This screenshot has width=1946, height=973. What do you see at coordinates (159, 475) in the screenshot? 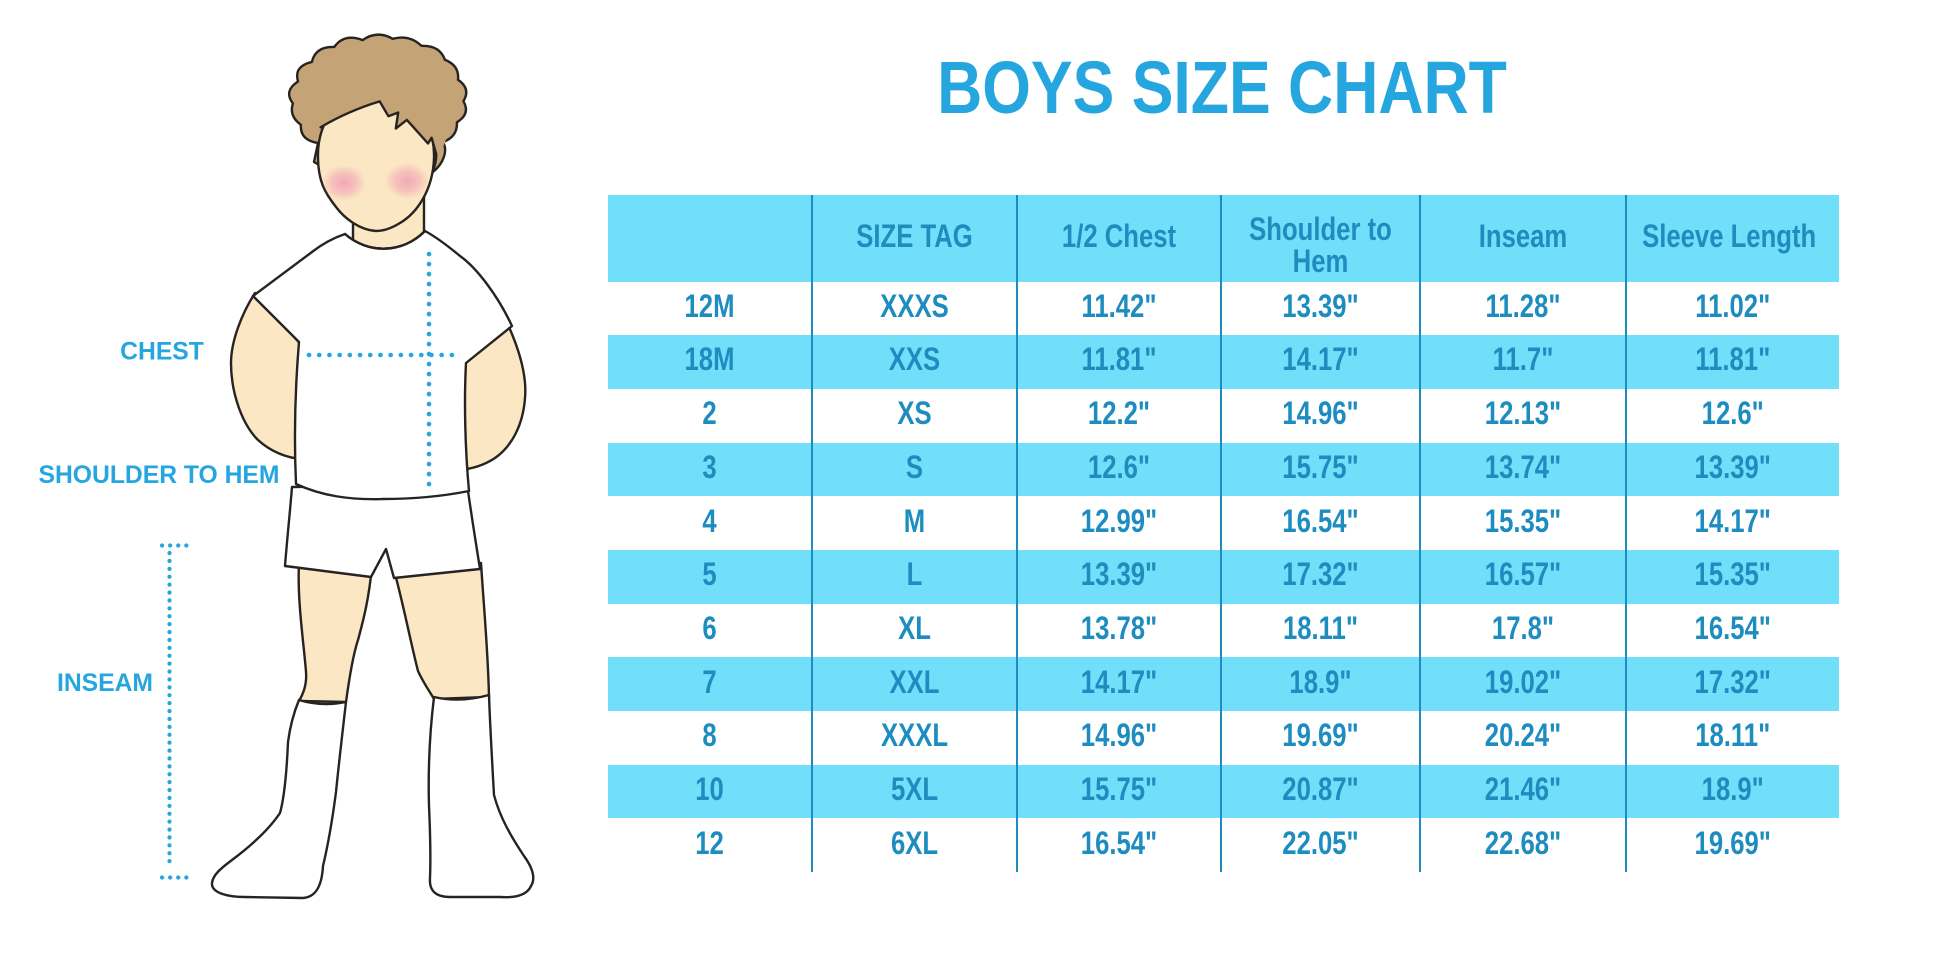
I see `svg-text: SHOULDER TO HEM` at bounding box center [159, 475].